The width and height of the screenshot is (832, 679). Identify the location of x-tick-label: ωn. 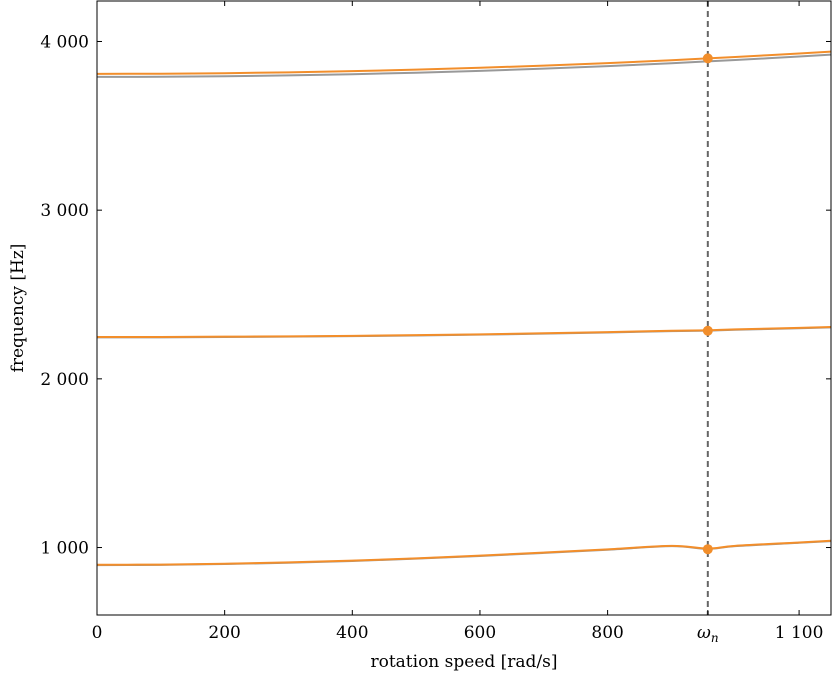
(708, 634).